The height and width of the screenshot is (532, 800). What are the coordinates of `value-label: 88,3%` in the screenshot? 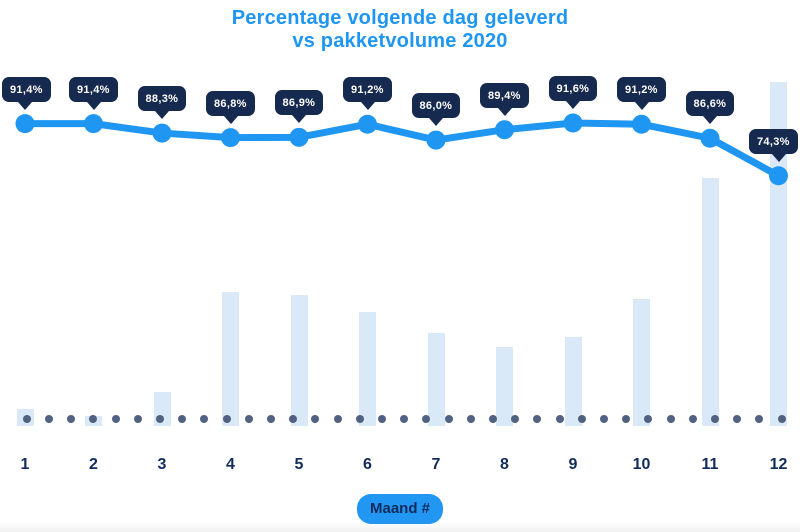 It's located at (162, 99).